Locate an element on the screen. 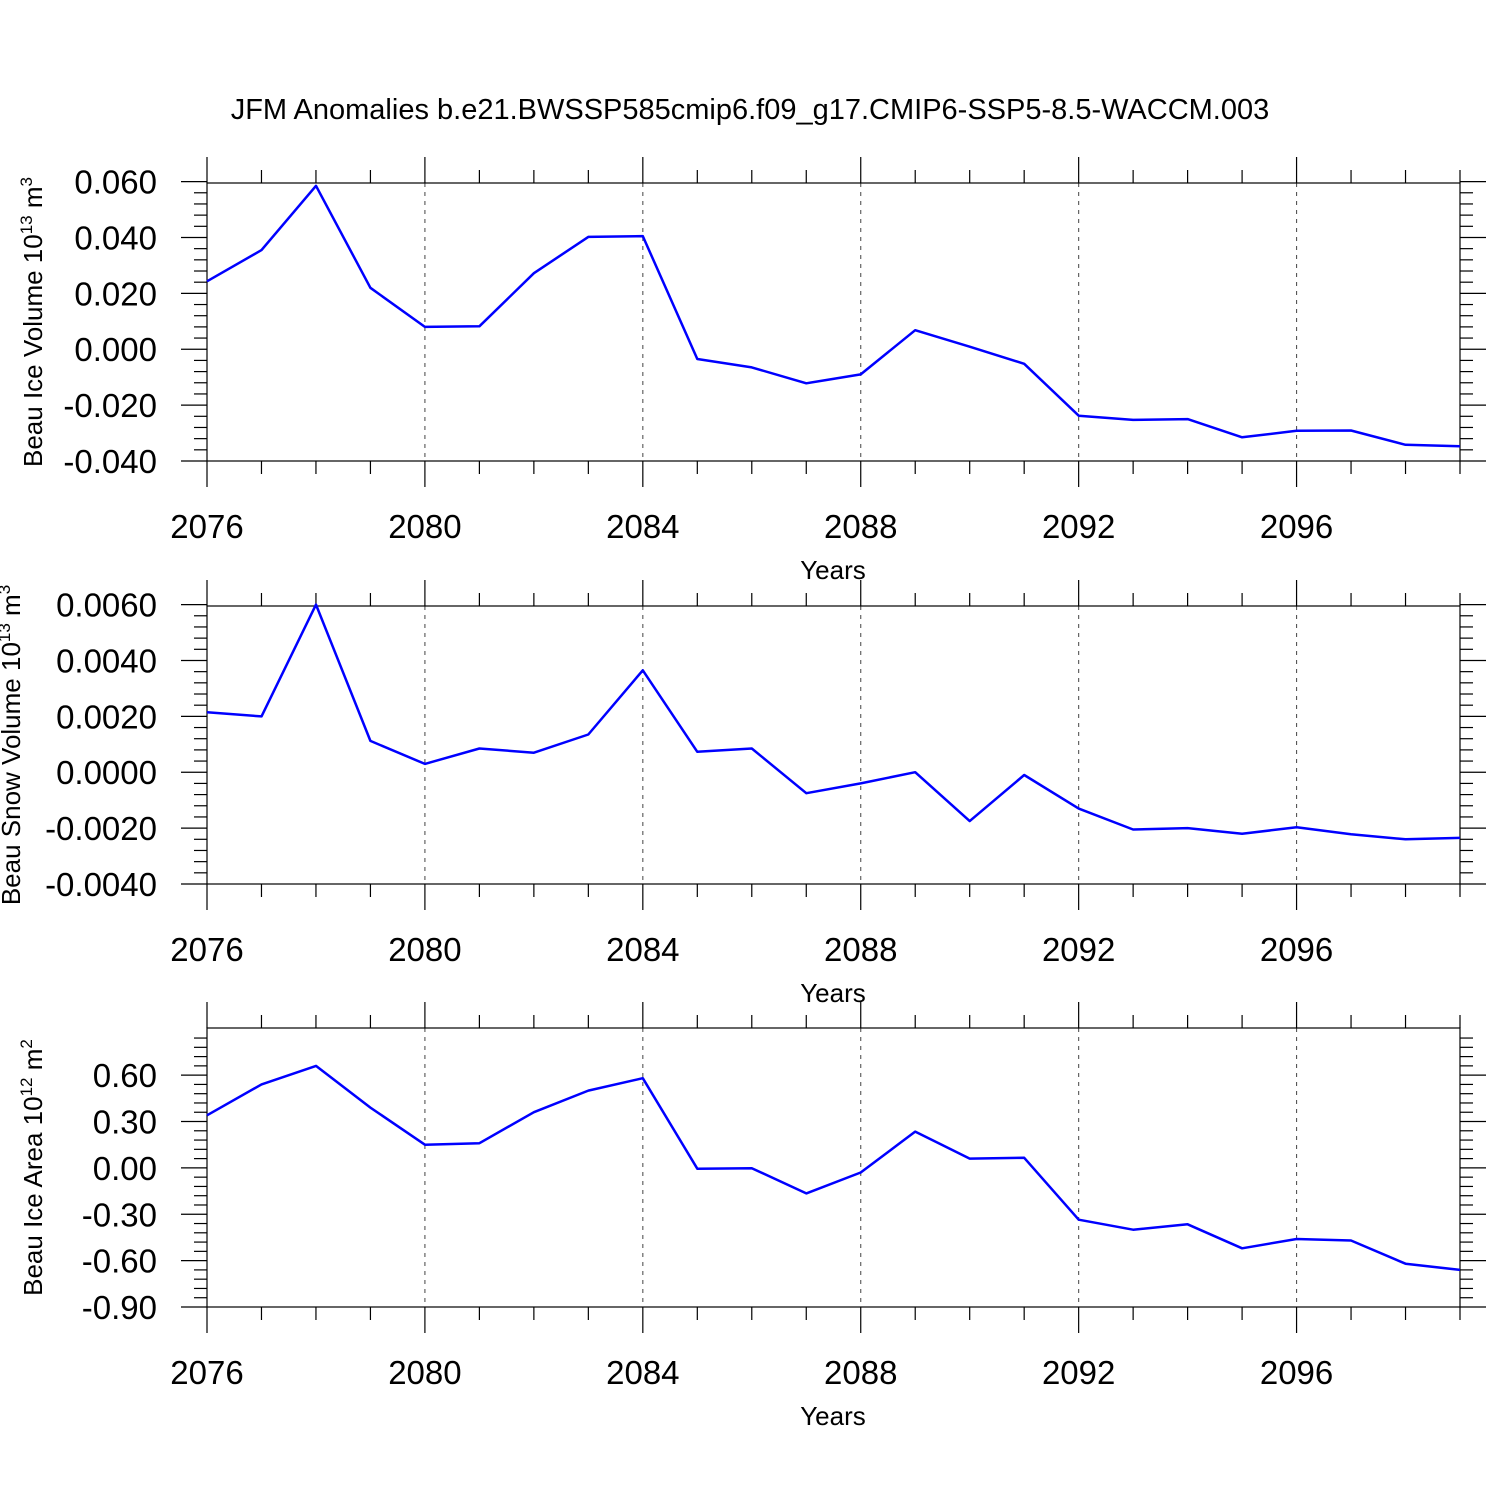 The width and height of the screenshot is (1500, 1500). y-tick-label: 0.30 is located at coordinates (125, 1122).